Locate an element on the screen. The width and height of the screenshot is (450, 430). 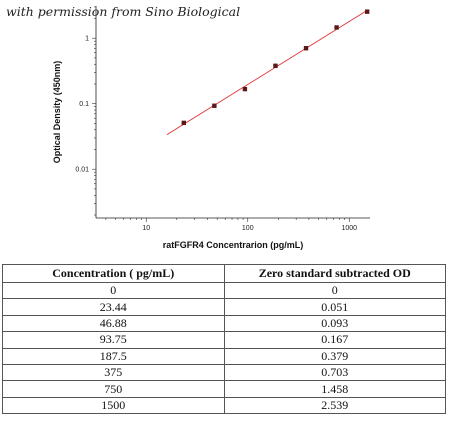
cell-concentration: 750 is located at coordinates (113, 389).